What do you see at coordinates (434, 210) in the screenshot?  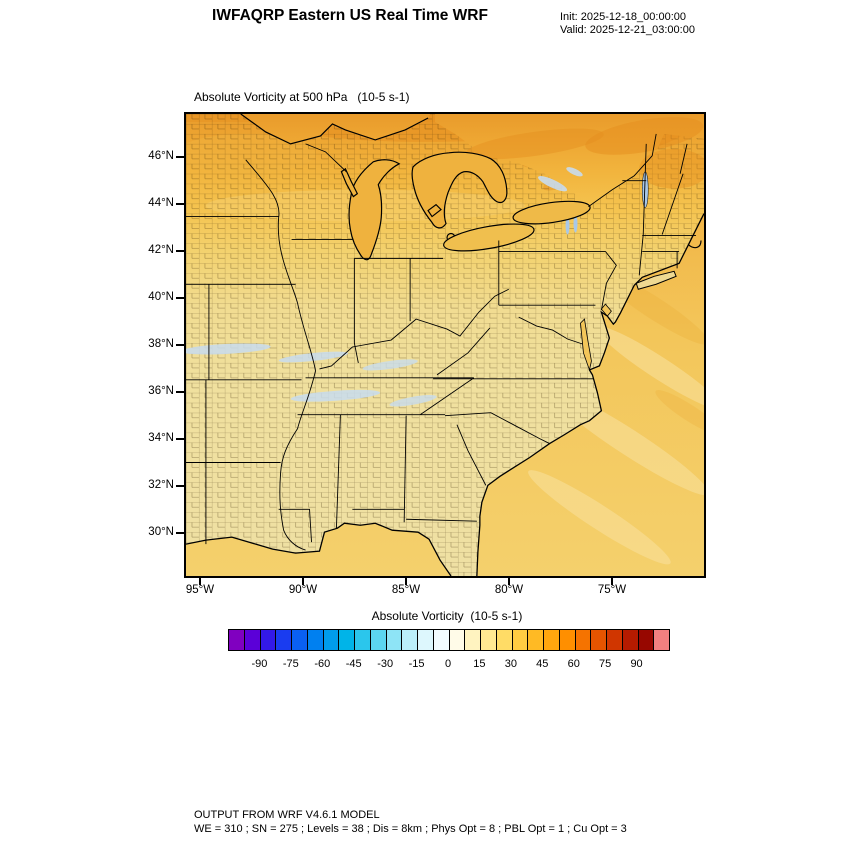 I see `saginaw-bay` at bounding box center [434, 210].